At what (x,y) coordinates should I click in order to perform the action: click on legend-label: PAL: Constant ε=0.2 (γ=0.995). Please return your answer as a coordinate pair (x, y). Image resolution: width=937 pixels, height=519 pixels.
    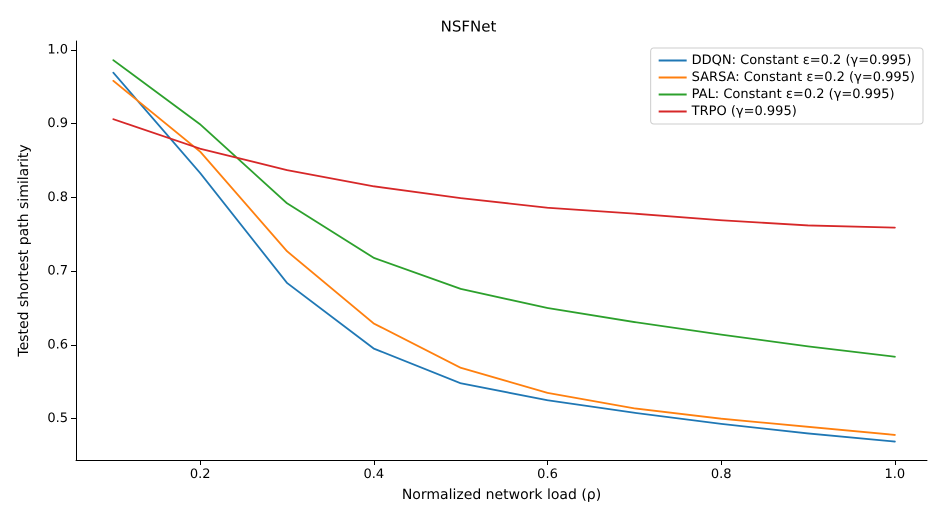
    Looking at the image, I should click on (793, 94).